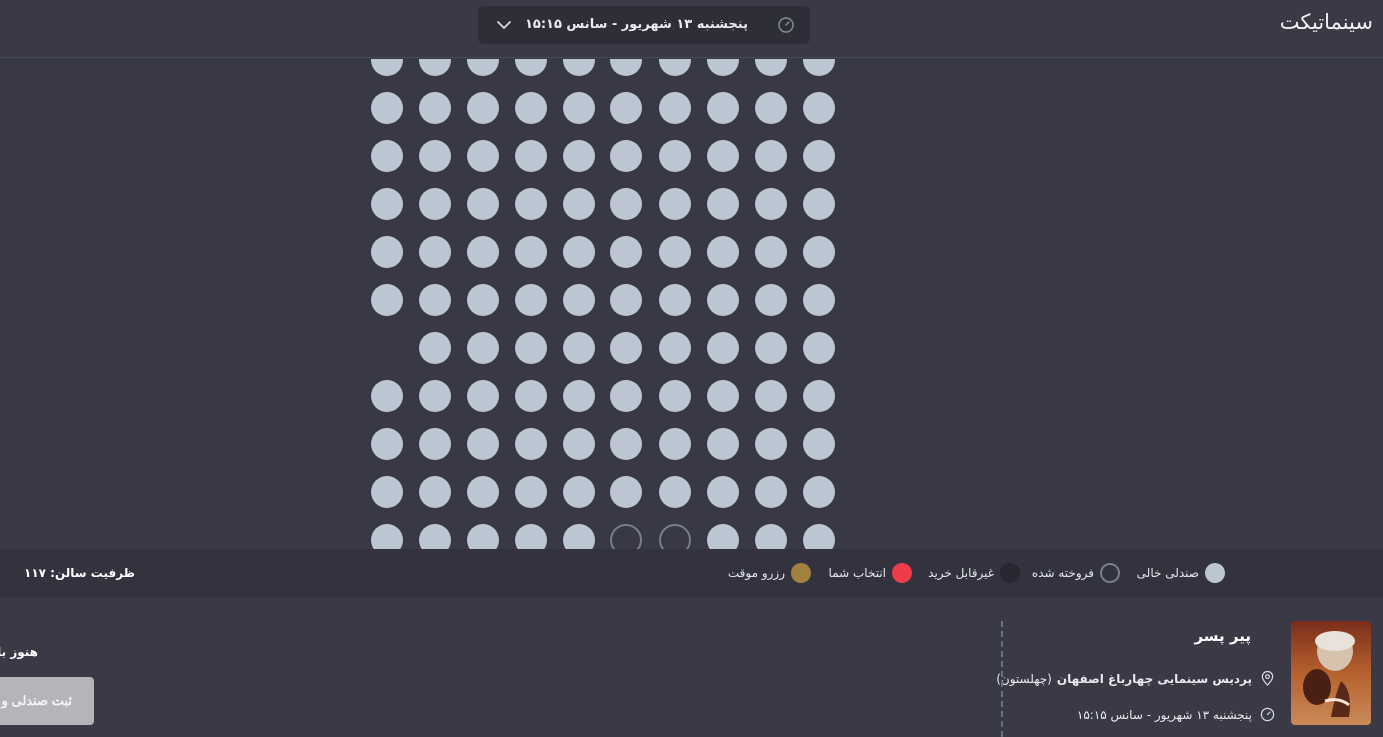 The width and height of the screenshot is (1383, 737). Describe the element at coordinates (1154, 678) in the screenshot. I see `cinema-name: پردیس سینمایی چهارباغ اصفهان` at that location.